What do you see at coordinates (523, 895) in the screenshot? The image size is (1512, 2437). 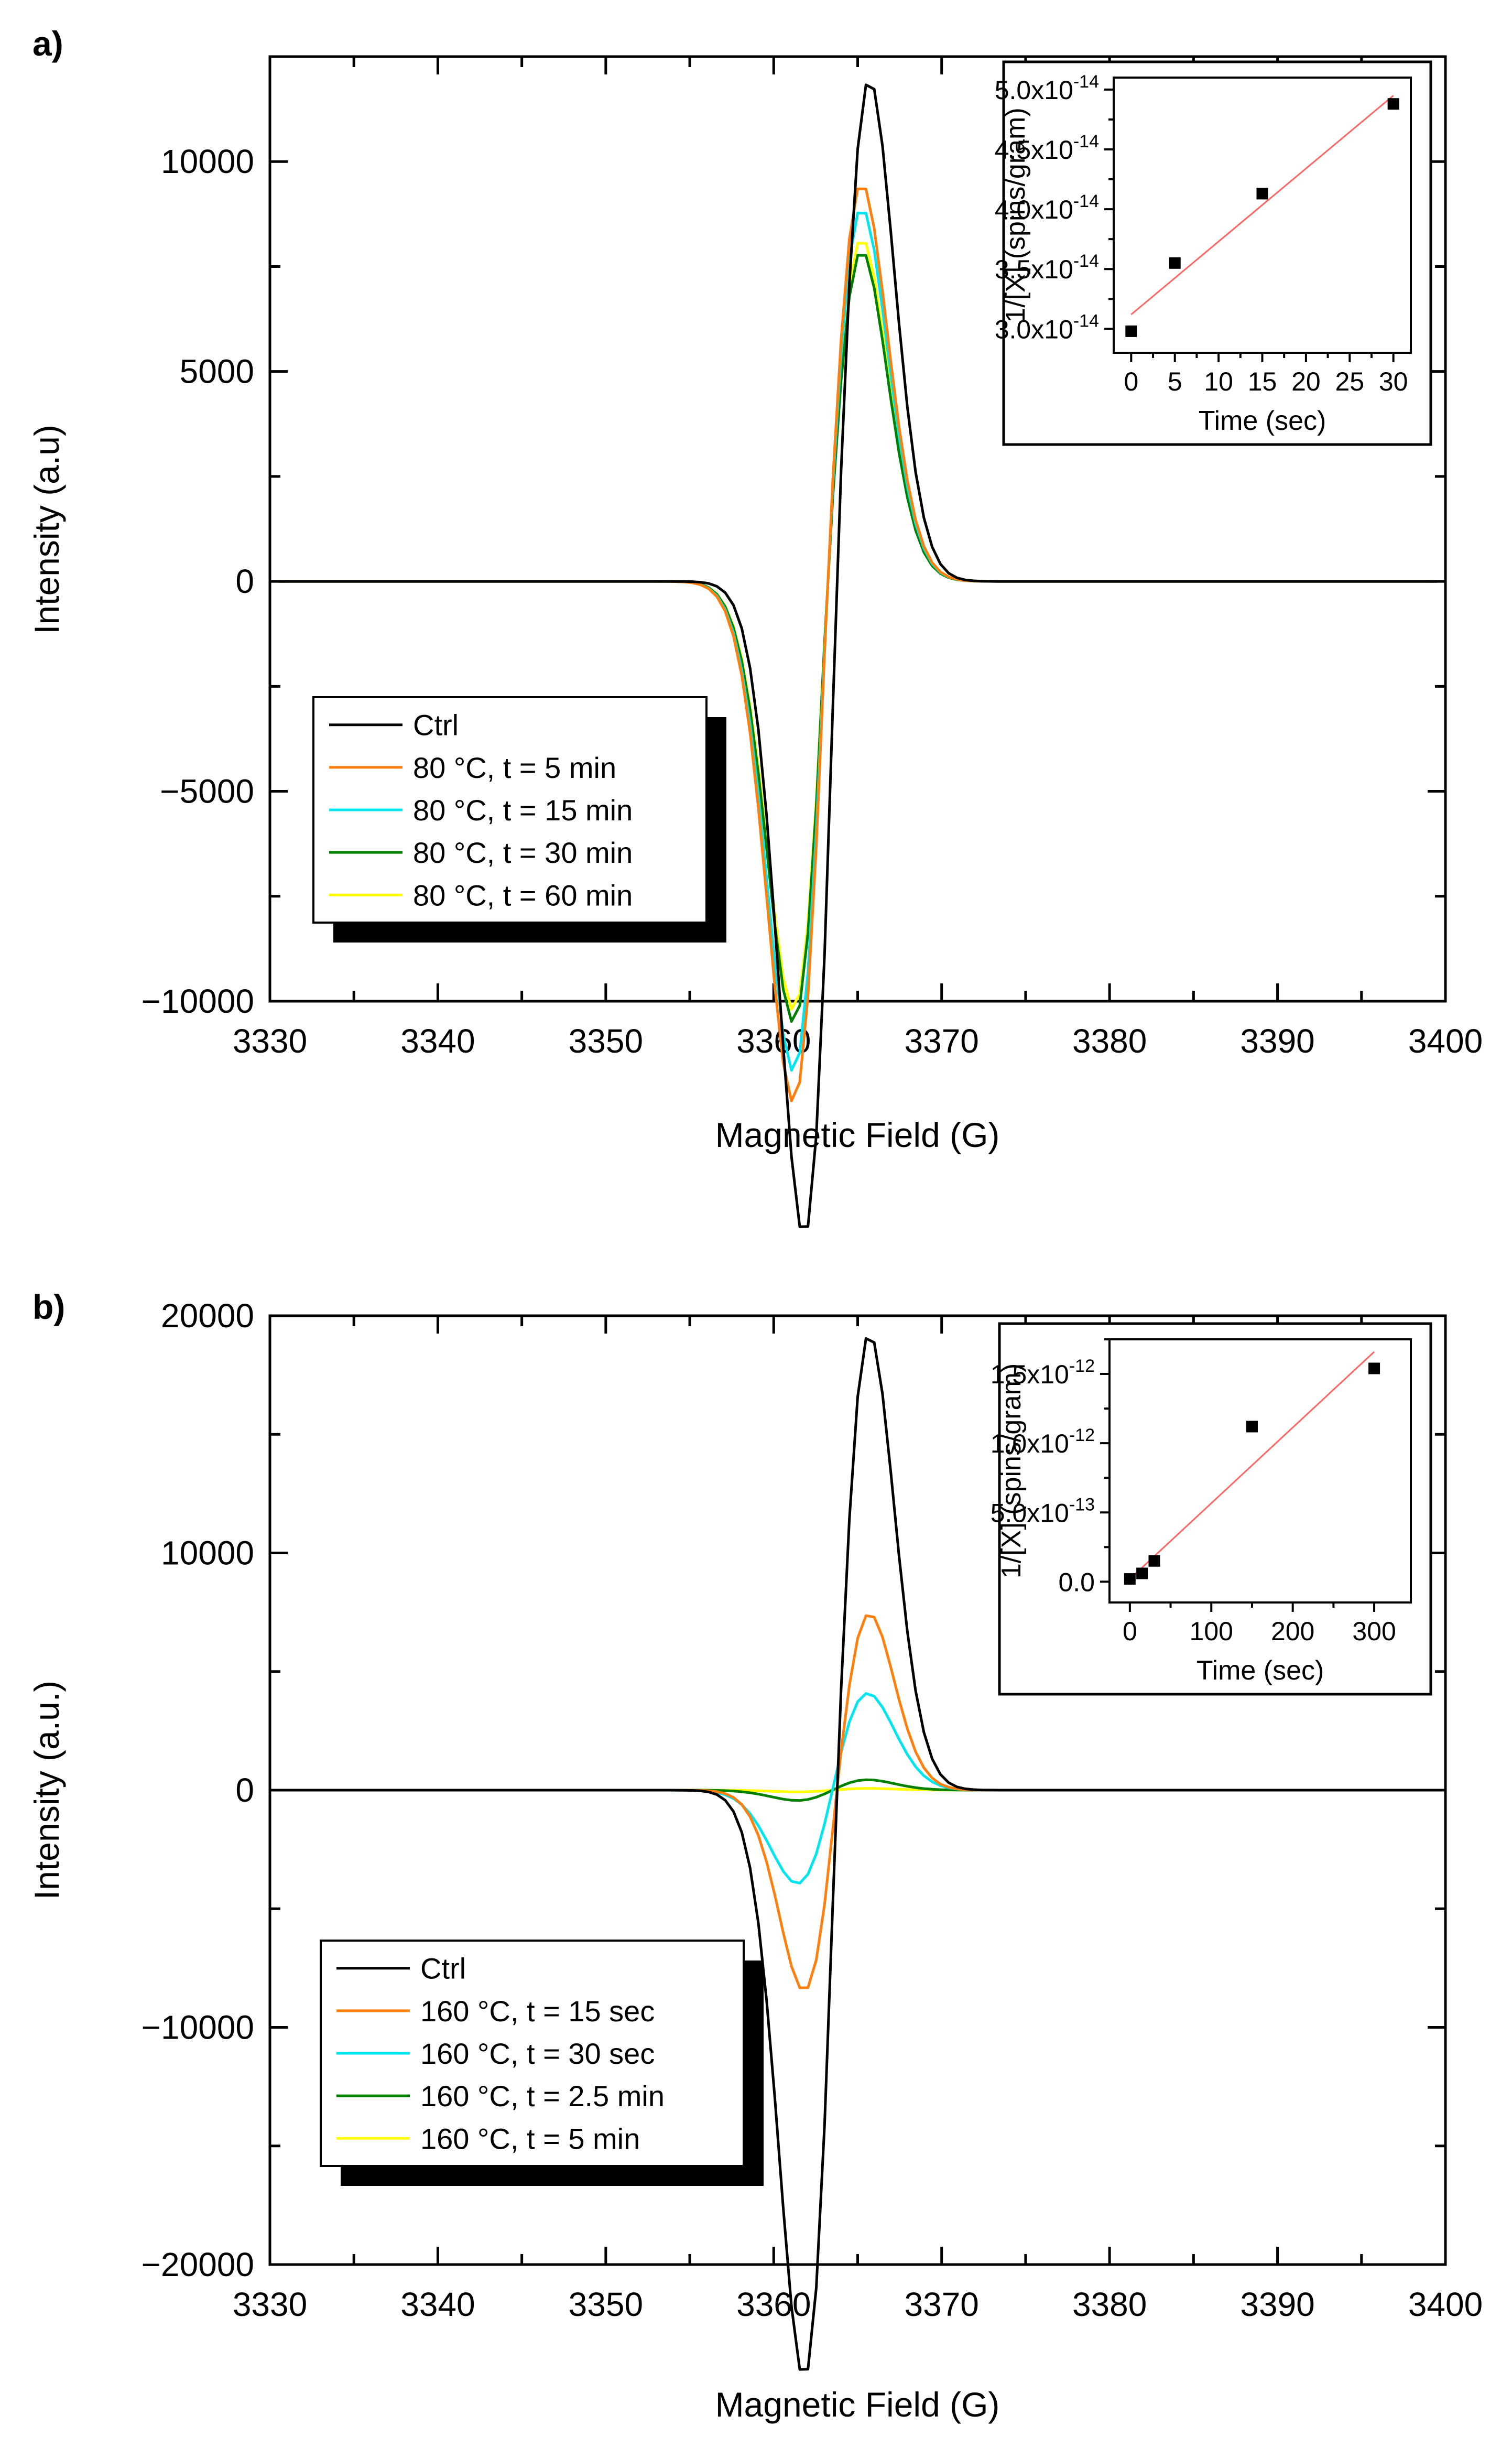 I see `chart-a-legend-label-5: 80 °C, t = 60 min` at bounding box center [523, 895].